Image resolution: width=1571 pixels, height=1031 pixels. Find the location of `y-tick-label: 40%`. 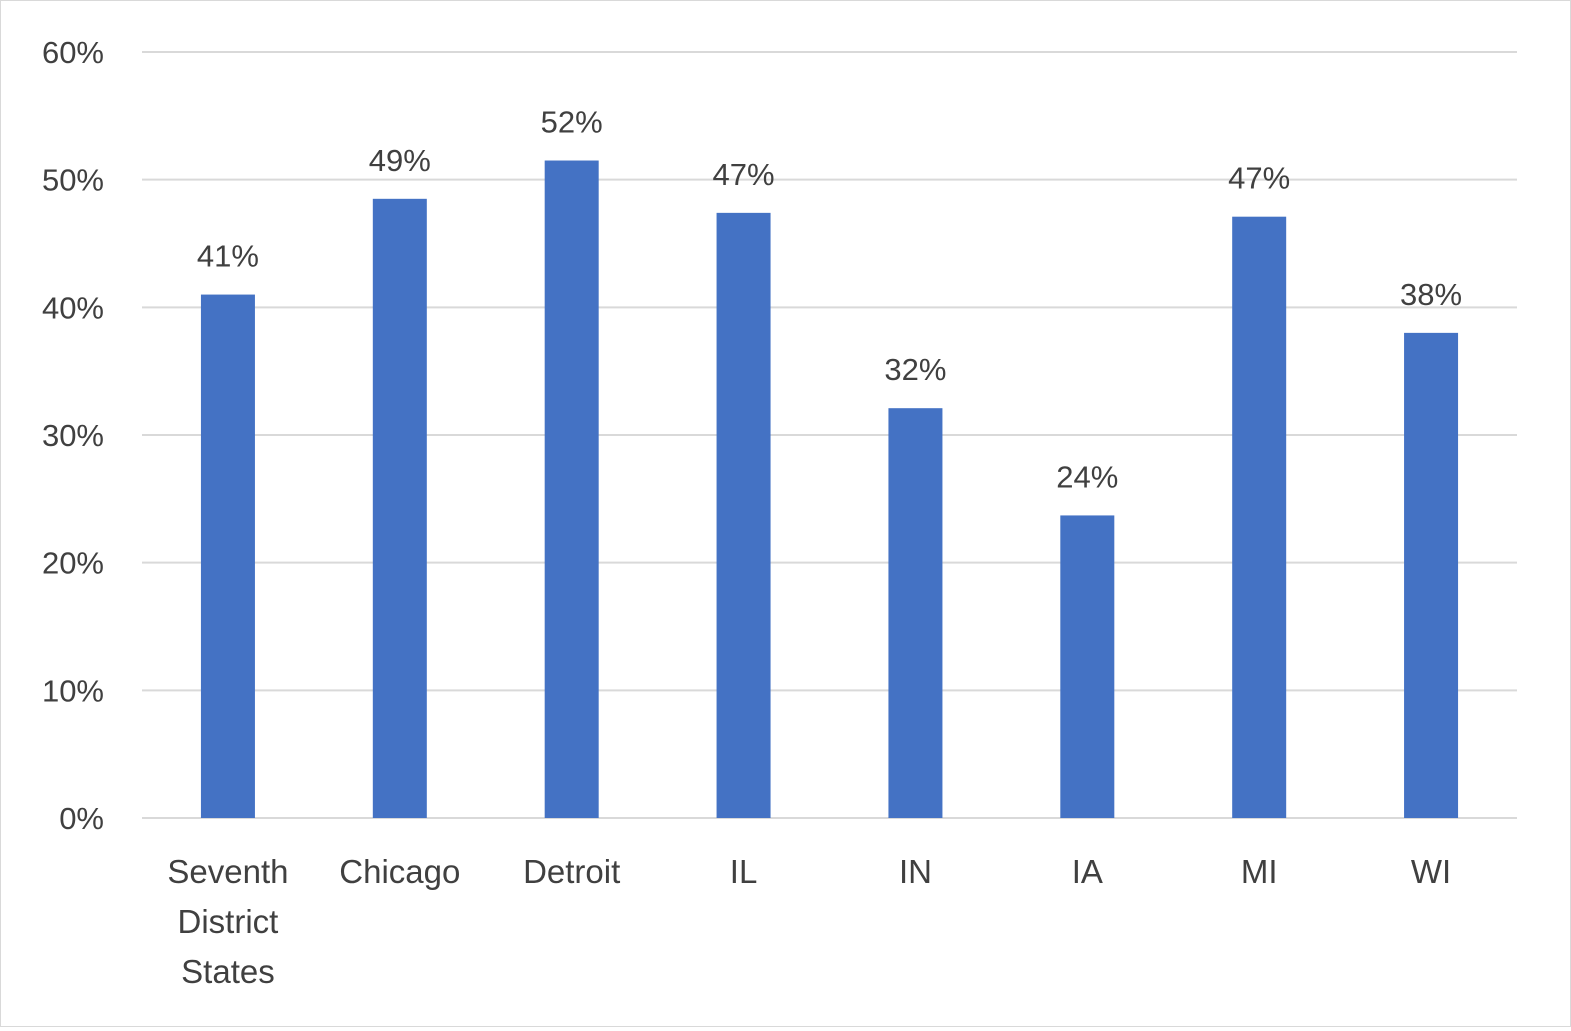

y-tick-label: 40% is located at coordinates (73, 307).